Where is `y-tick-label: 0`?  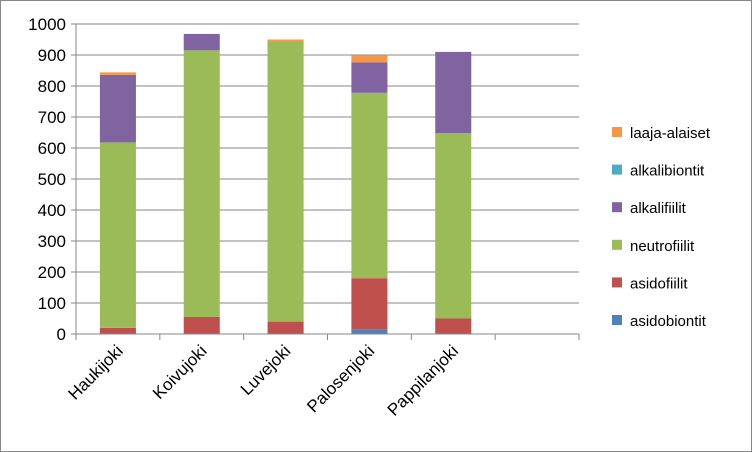 y-tick-label: 0 is located at coordinates (61, 334).